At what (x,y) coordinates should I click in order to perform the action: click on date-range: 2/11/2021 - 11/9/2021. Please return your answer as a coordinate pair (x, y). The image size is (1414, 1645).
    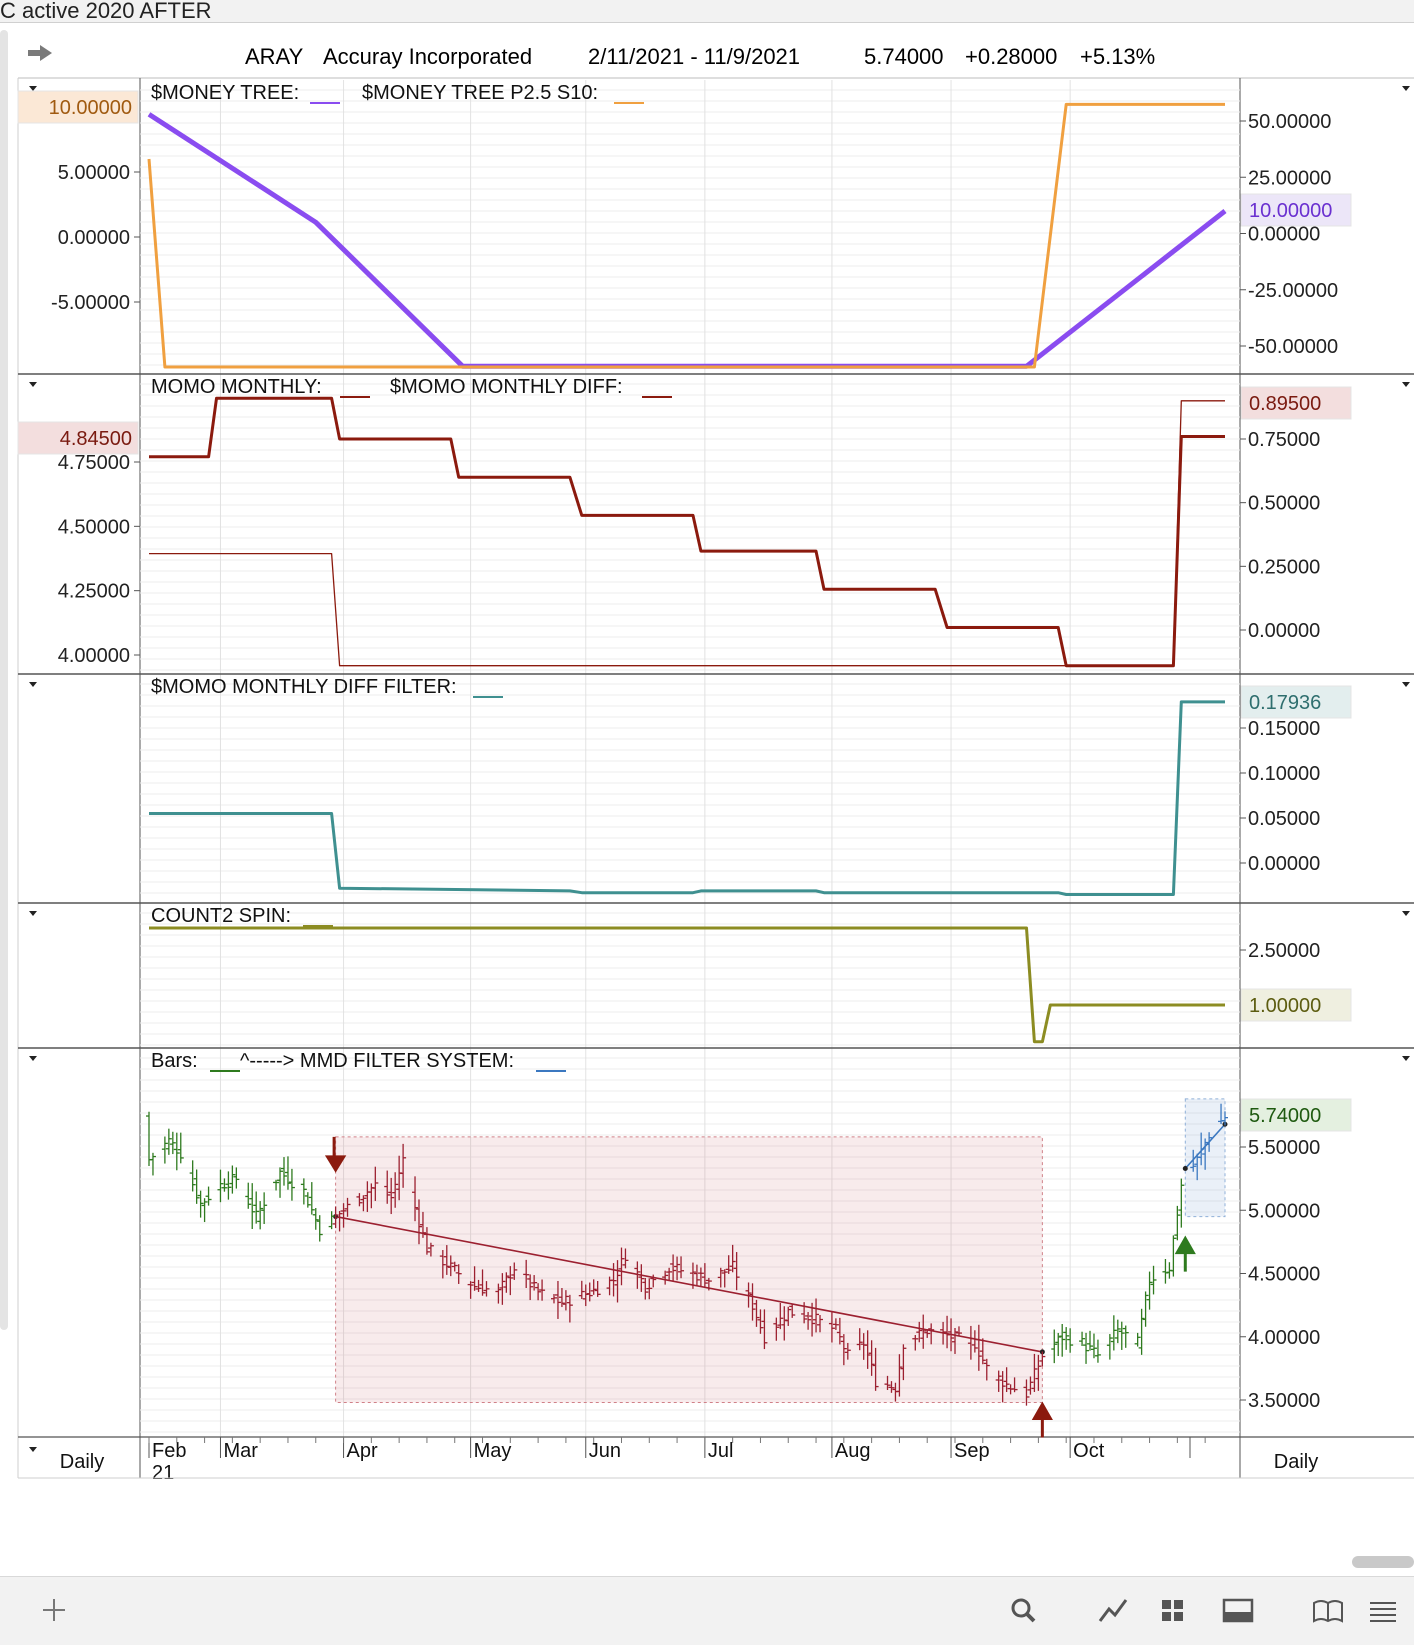
    Looking at the image, I should click on (694, 56).